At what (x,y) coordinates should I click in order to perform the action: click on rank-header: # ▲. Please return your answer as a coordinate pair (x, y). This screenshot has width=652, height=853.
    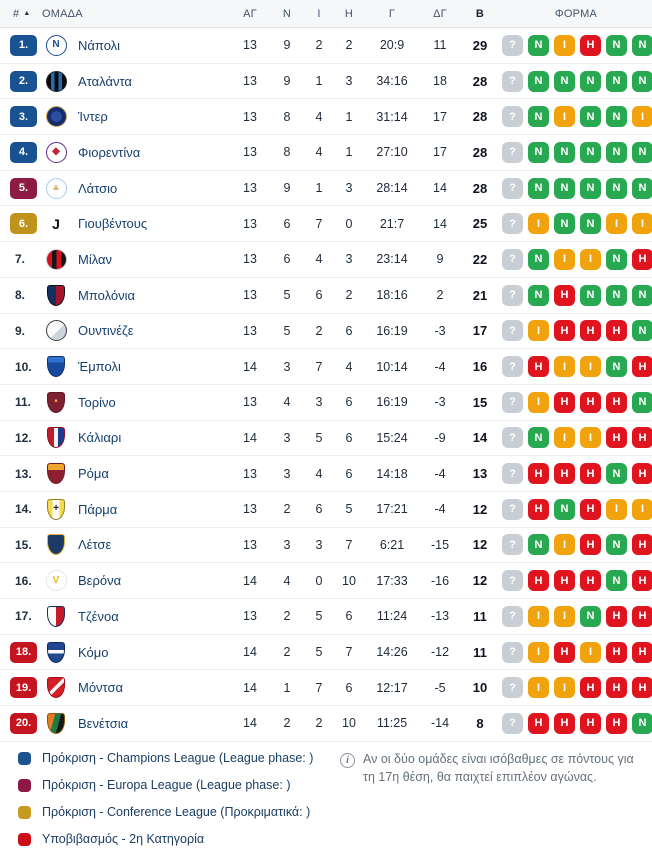
    Looking at the image, I should click on (20, 14).